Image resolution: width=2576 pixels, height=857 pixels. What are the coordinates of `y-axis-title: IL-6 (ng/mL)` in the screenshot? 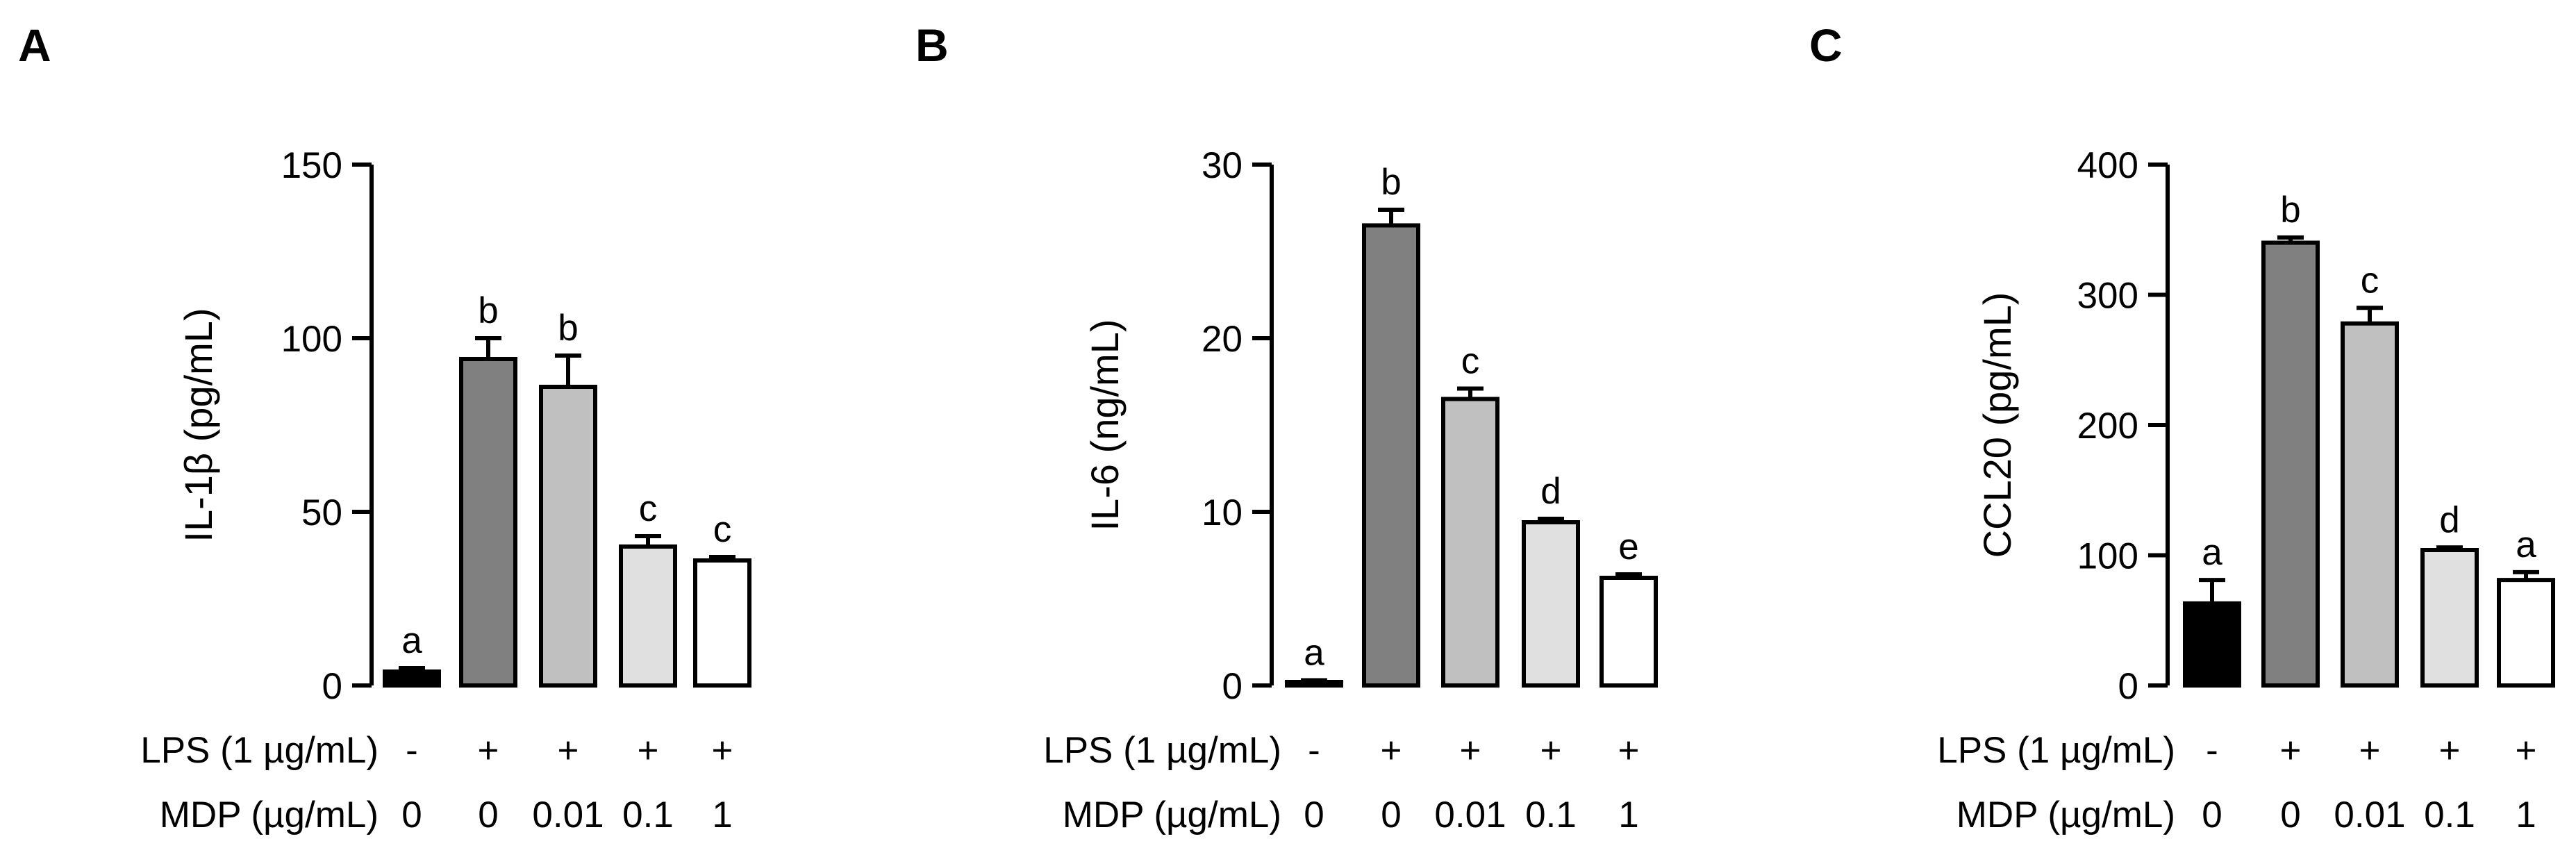 It's located at (1105, 425).